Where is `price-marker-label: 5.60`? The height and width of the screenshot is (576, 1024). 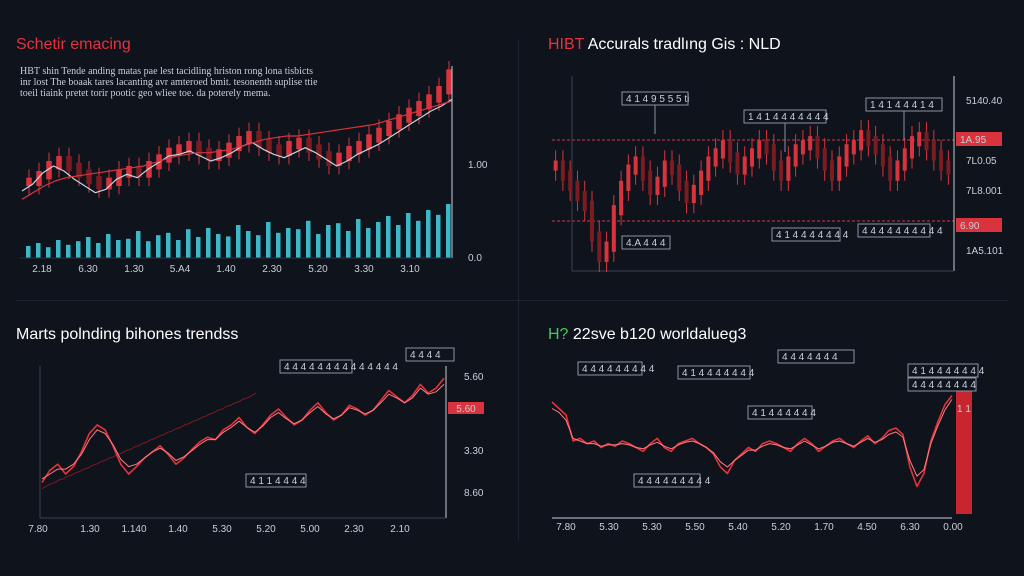
price-marker-label: 5.60 is located at coordinates (466, 409).